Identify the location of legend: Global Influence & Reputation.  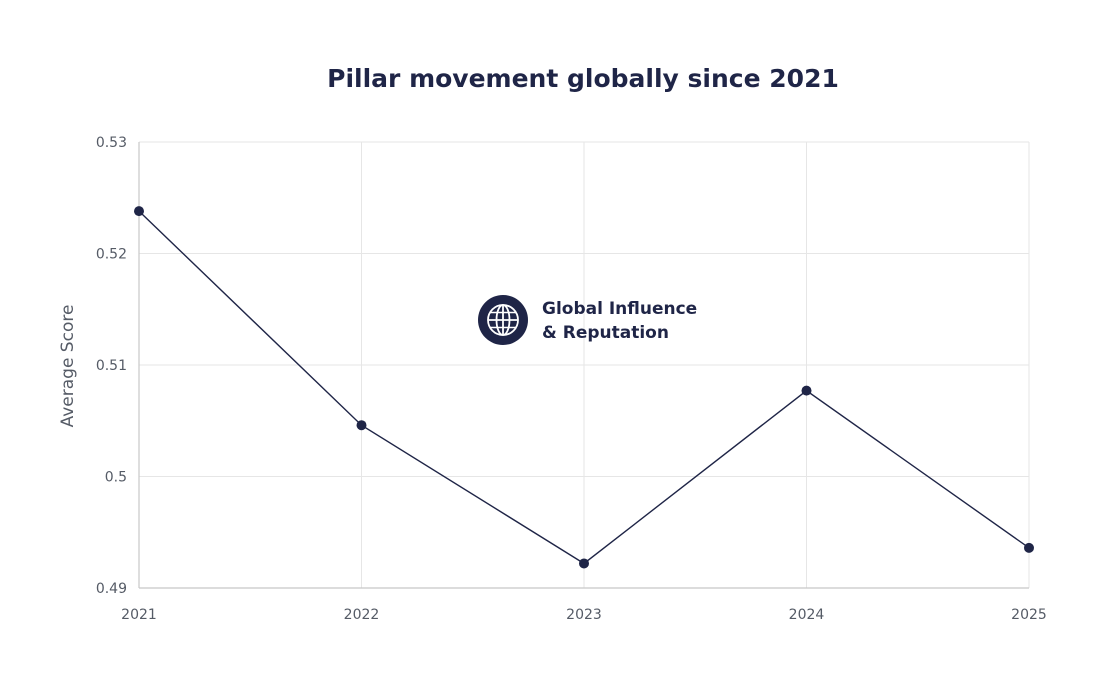
(587, 320).